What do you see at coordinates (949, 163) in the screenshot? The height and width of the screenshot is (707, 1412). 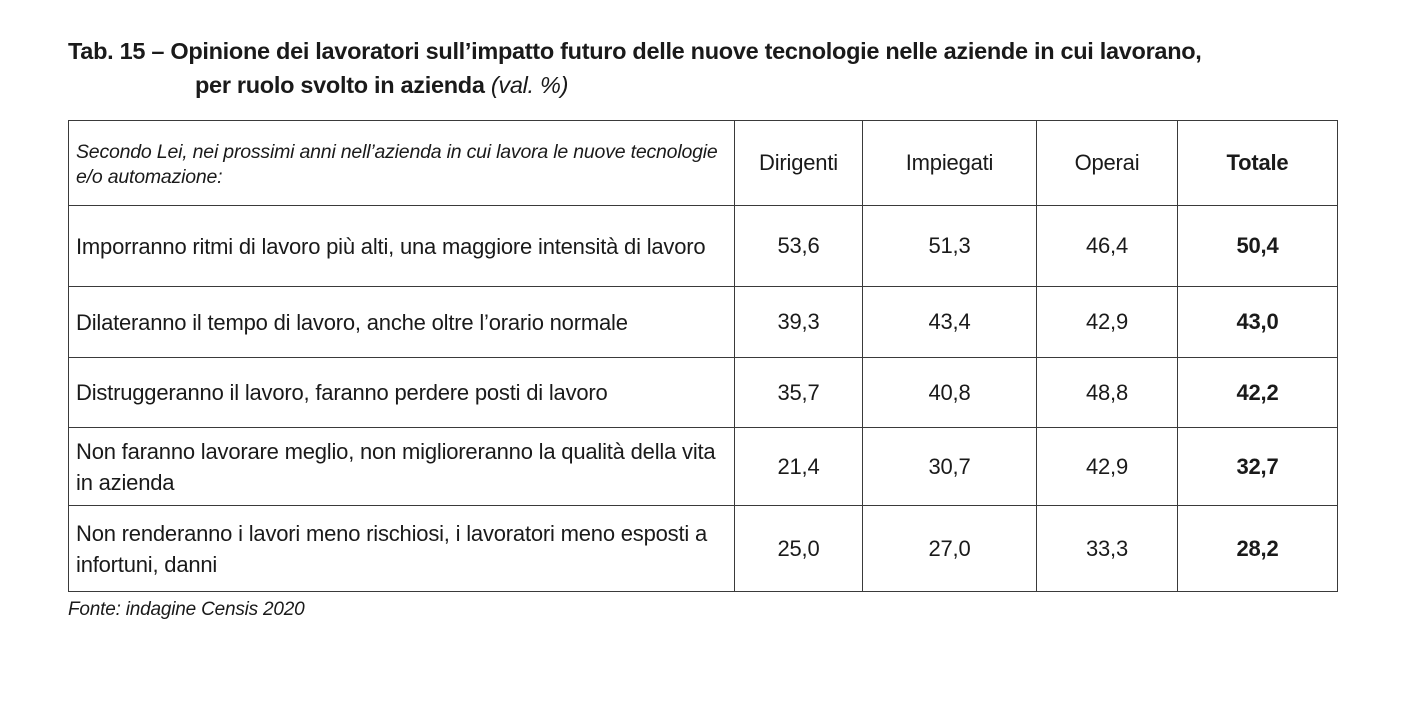 I see `column-header-impiegati: Impiegati` at bounding box center [949, 163].